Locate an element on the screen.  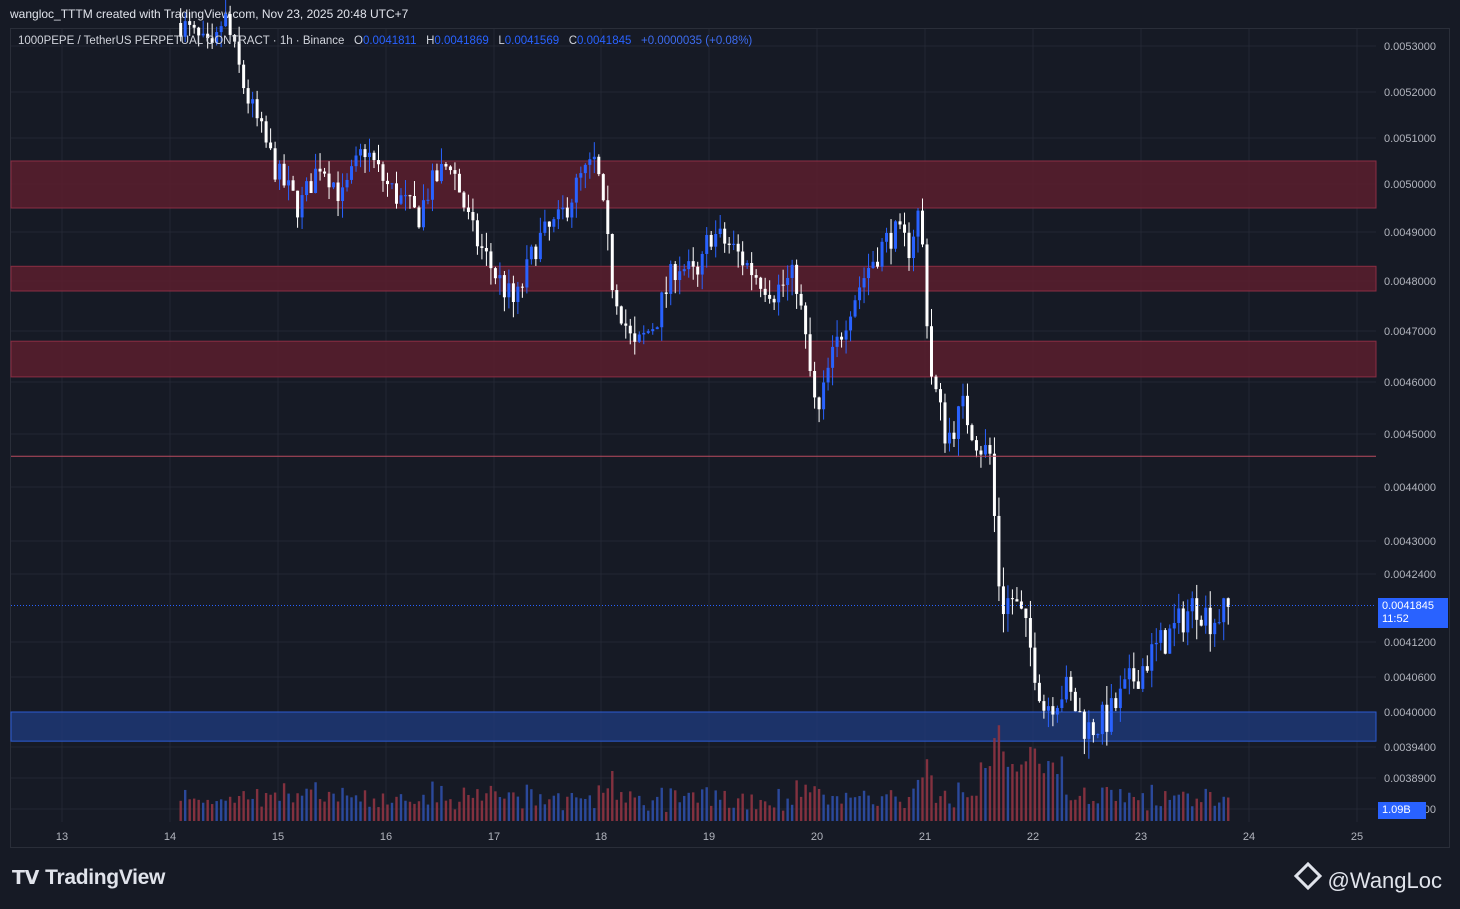
footer is located at coordinates (730, 879).